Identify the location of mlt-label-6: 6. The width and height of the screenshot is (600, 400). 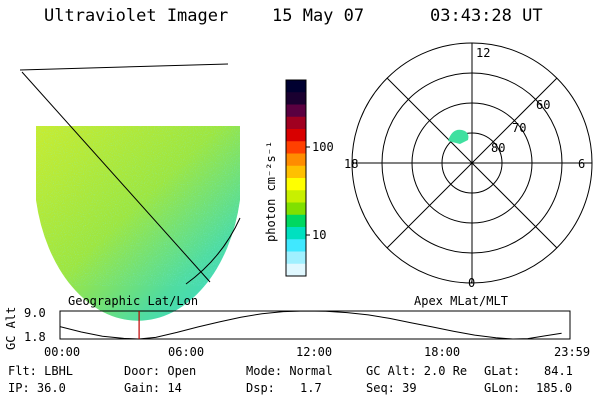
(582, 164).